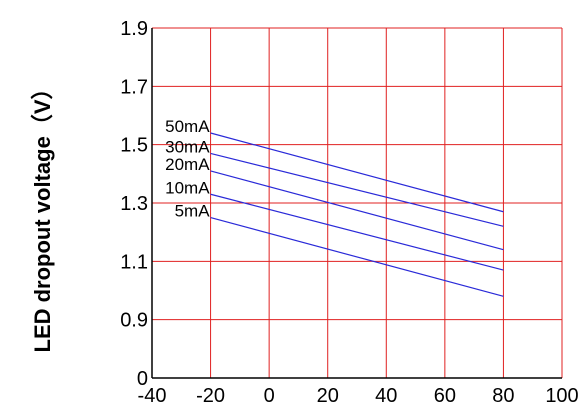 This screenshot has width=587, height=410. What do you see at coordinates (152, 396) in the screenshot?
I see `x-tick-label: -40` at bounding box center [152, 396].